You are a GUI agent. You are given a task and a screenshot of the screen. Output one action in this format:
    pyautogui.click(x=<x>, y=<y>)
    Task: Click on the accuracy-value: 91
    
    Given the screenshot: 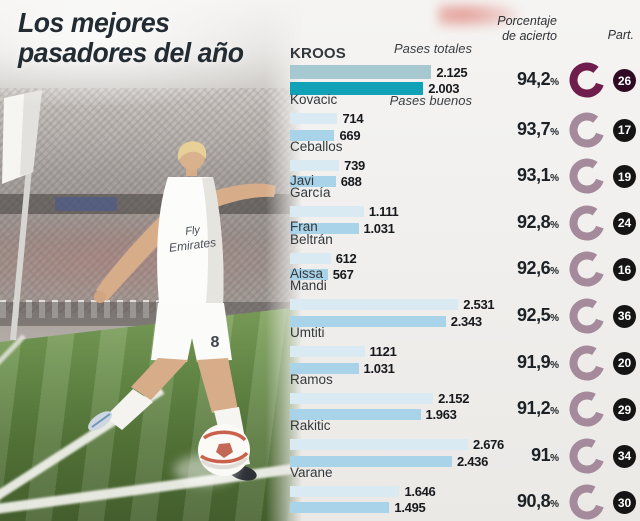 What is the action you would take?
    pyautogui.click(x=541, y=454)
    